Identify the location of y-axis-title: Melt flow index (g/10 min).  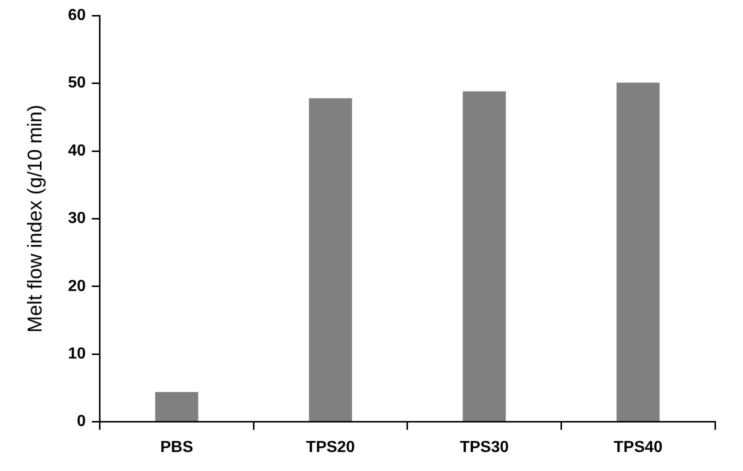
(35, 218).